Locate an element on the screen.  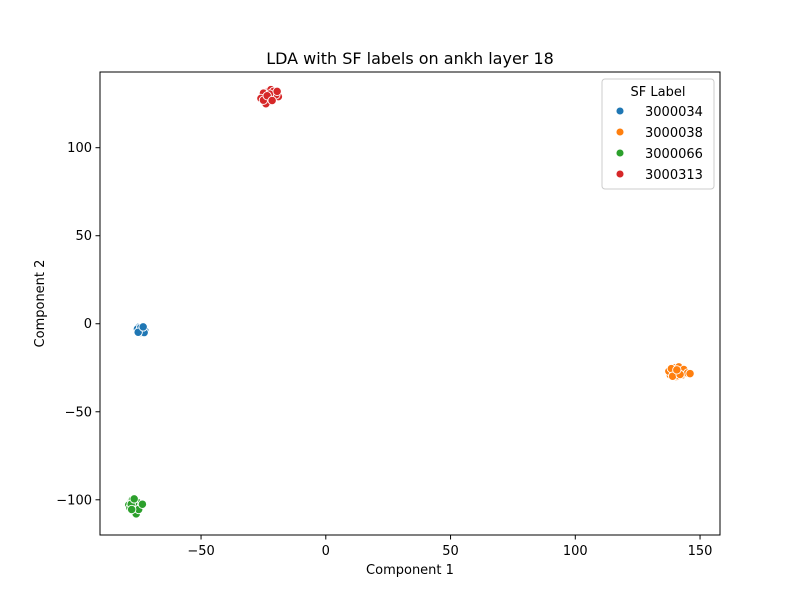
legend-item-3000066: 3000066 is located at coordinates (659, 154).